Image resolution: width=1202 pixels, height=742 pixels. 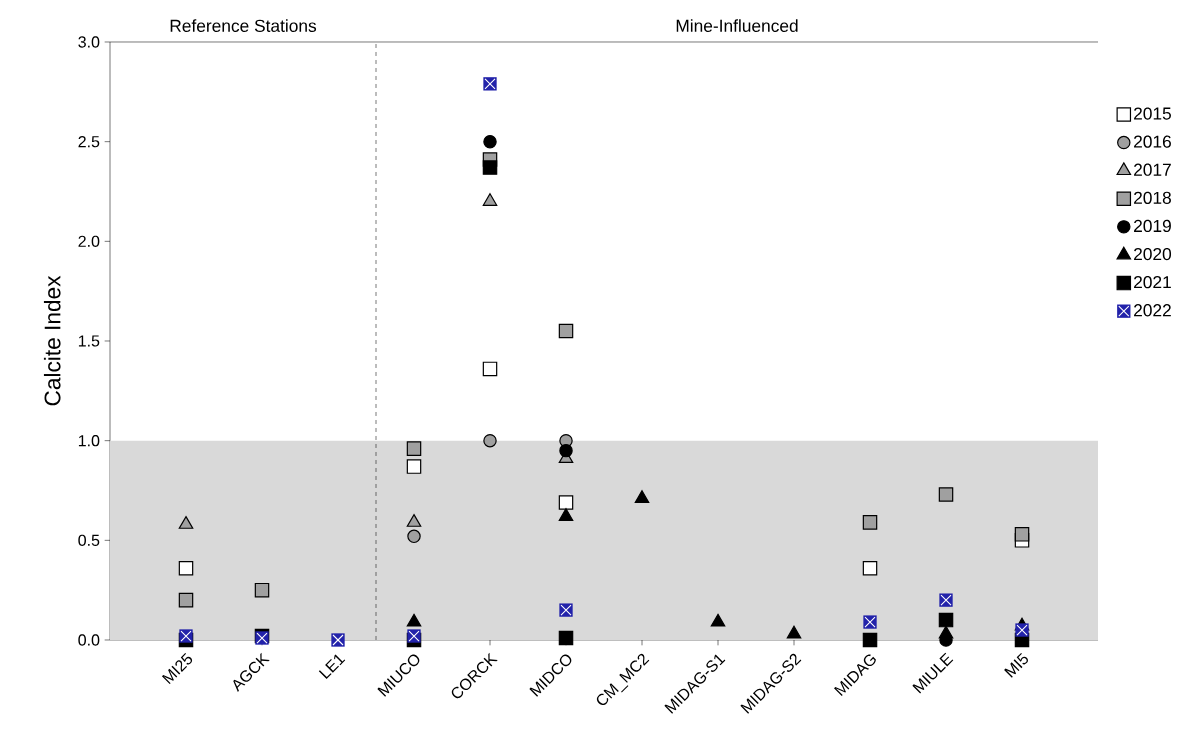 I want to click on legend-label: 2018, so click(x=1152, y=197).